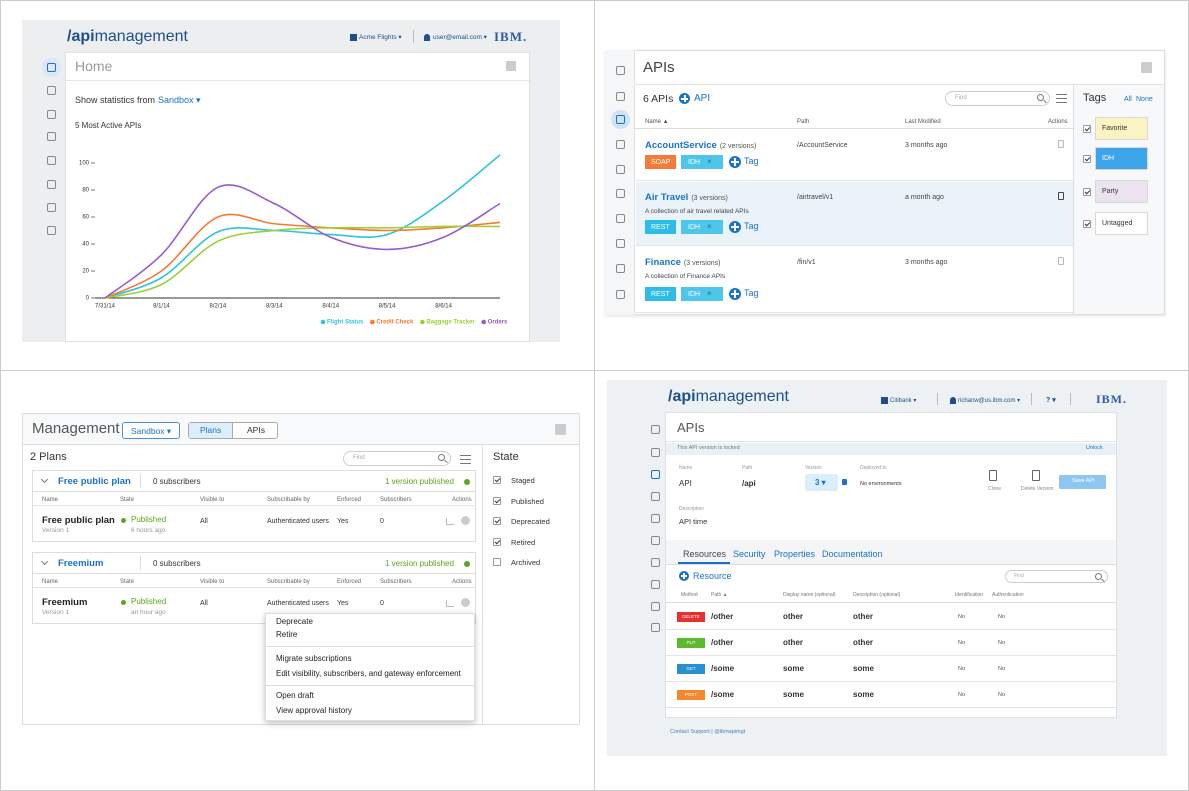  What do you see at coordinates (749, 554) in the screenshot?
I see `tab: Security` at bounding box center [749, 554].